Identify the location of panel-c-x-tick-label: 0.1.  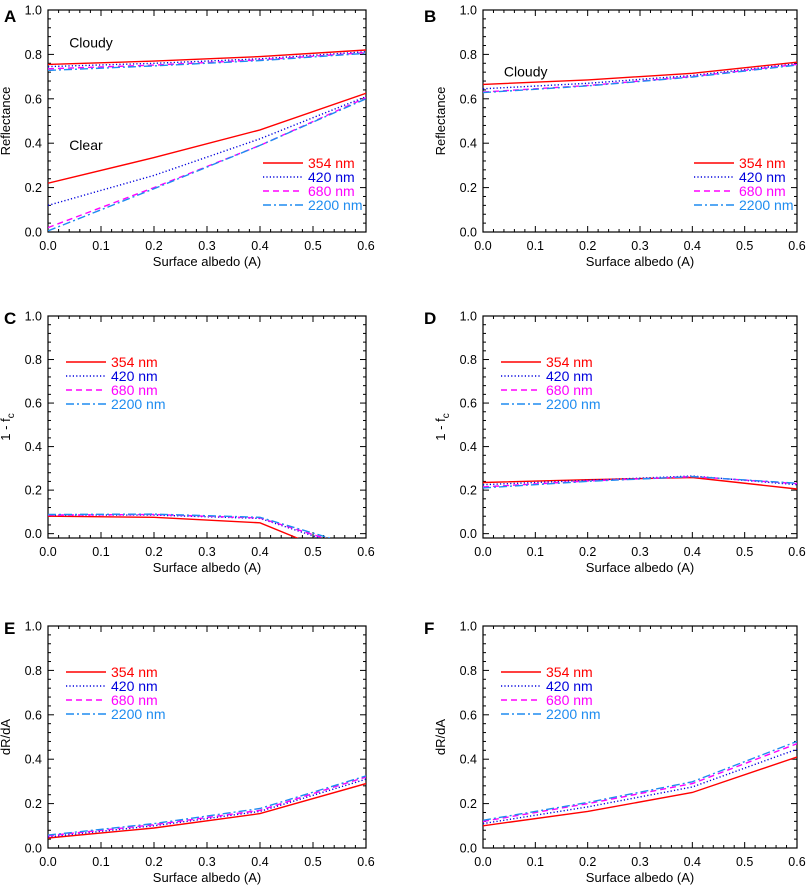
(100, 552).